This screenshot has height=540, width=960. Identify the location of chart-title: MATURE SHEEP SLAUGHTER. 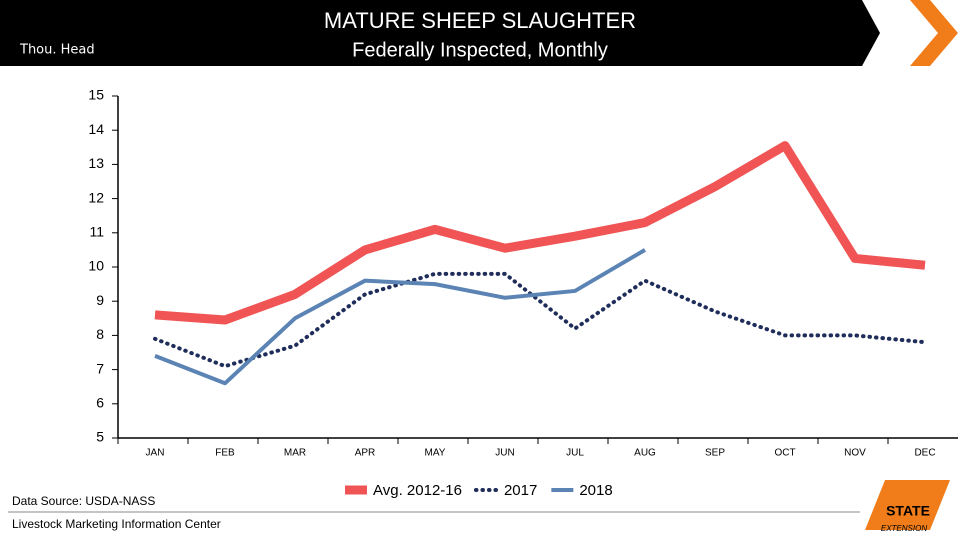
(480, 20).